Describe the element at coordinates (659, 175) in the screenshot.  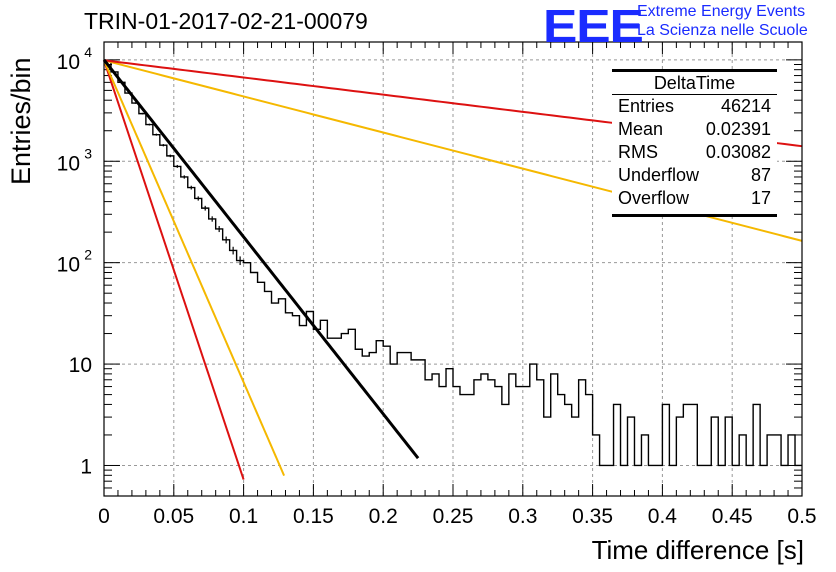
I see `stats-label: Underflow` at that location.